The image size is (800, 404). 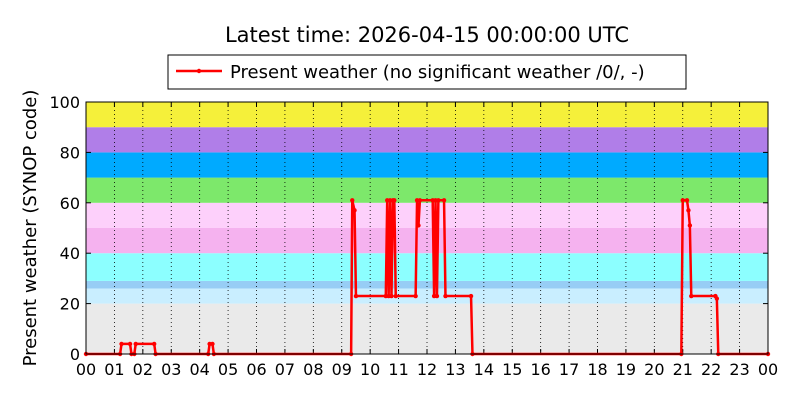 What do you see at coordinates (199, 369) in the screenshot?
I see `x-tick-label: 04` at bounding box center [199, 369].